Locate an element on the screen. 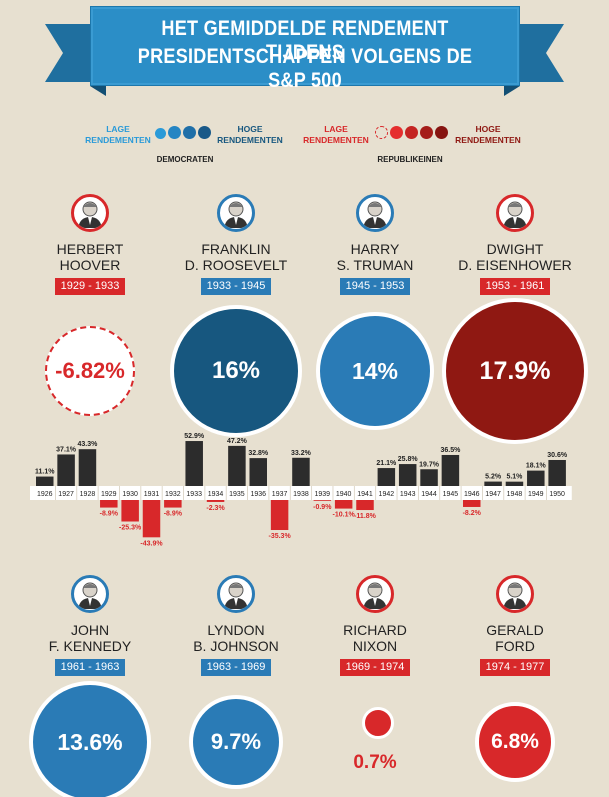 This screenshot has width=609, height=797. year-tick-label: 1937 is located at coordinates (280, 494).